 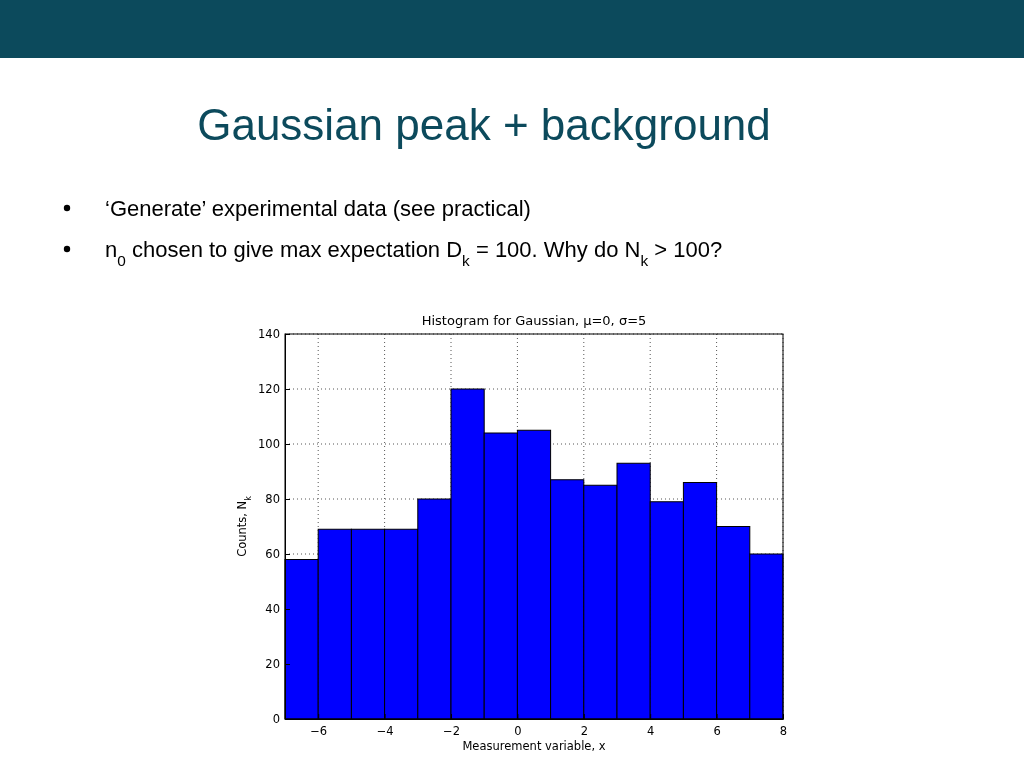 What do you see at coordinates (272, 554) in the screenshot?
I see `y-tick-label: 60` at bounding box center [272, 554].